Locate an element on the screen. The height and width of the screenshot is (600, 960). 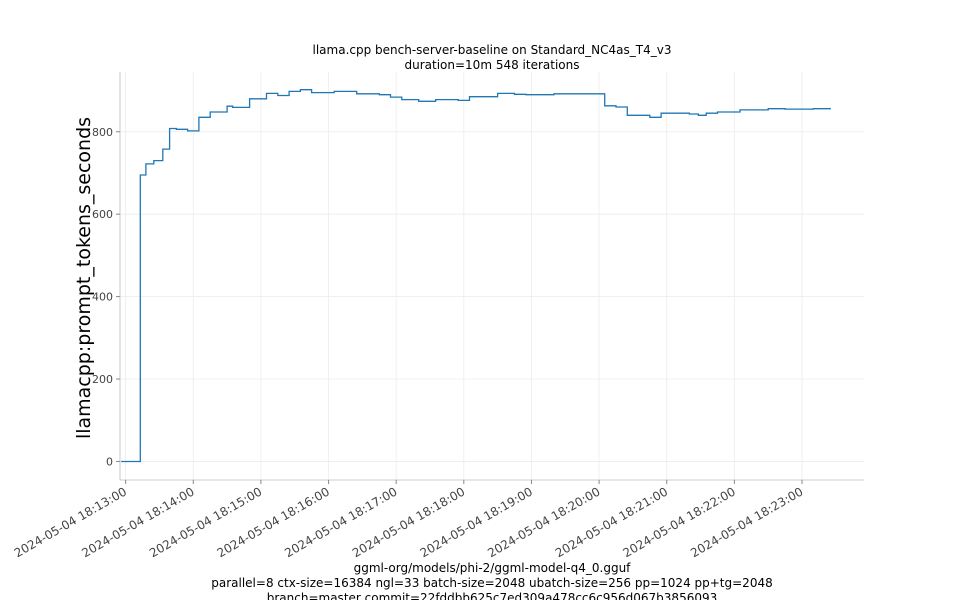
y-axis-ticks: 0 200 400 600 800 is located at coordinates (106, 297).